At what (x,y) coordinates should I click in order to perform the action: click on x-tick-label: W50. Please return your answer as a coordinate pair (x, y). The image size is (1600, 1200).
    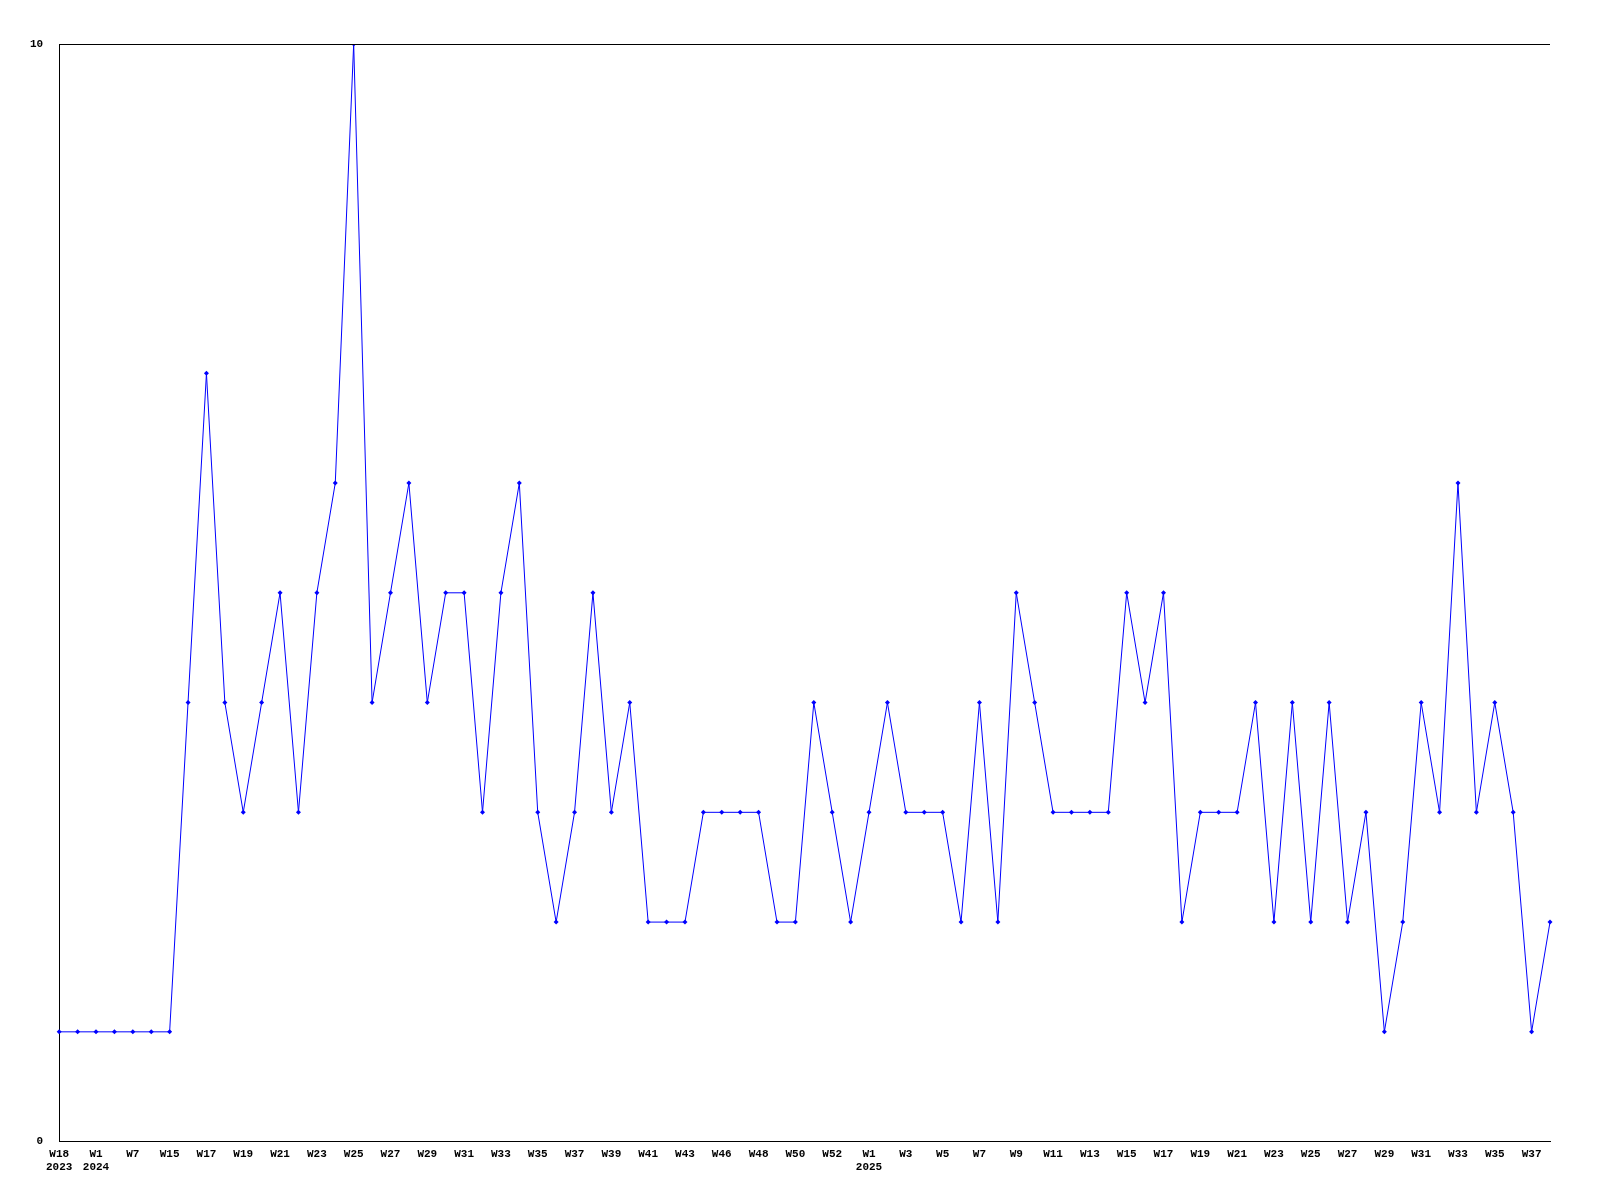
    Looking at the image, I should click on (795, 1153).